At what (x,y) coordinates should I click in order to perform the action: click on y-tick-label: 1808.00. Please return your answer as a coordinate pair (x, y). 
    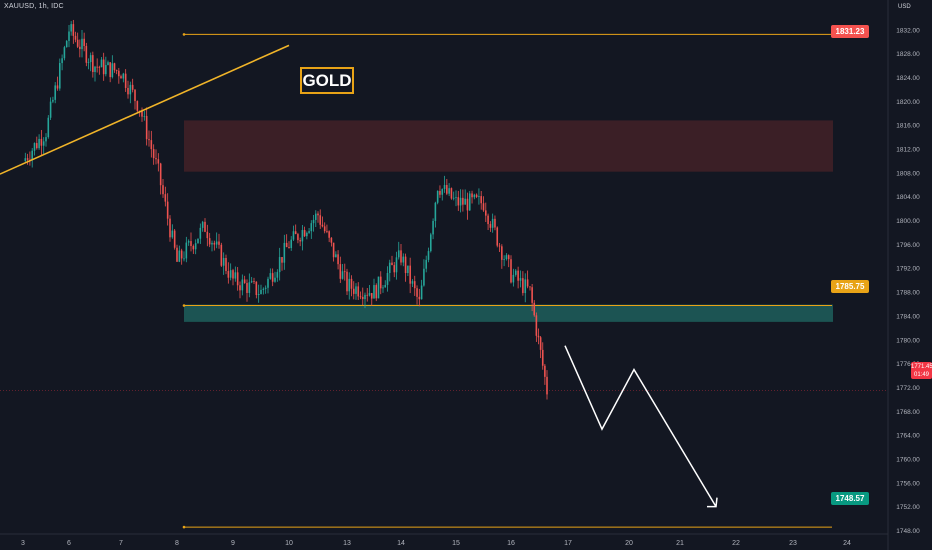
    Looking at the image, I should click on (908, 173).